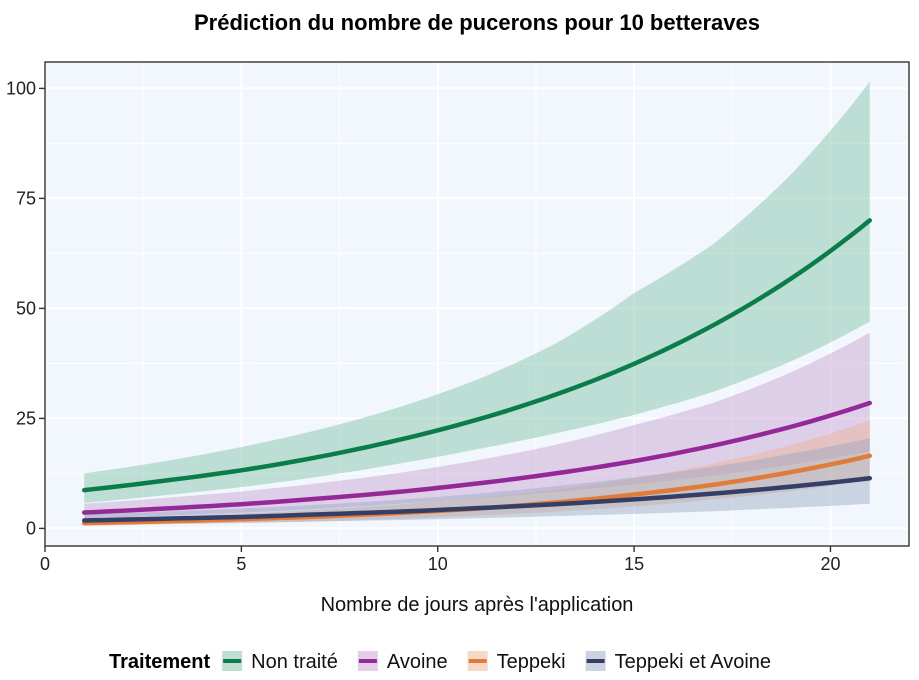 The height and width of the screenshot is (680, 919). I want to click on y-tick-label: 100, so click(21, 88).